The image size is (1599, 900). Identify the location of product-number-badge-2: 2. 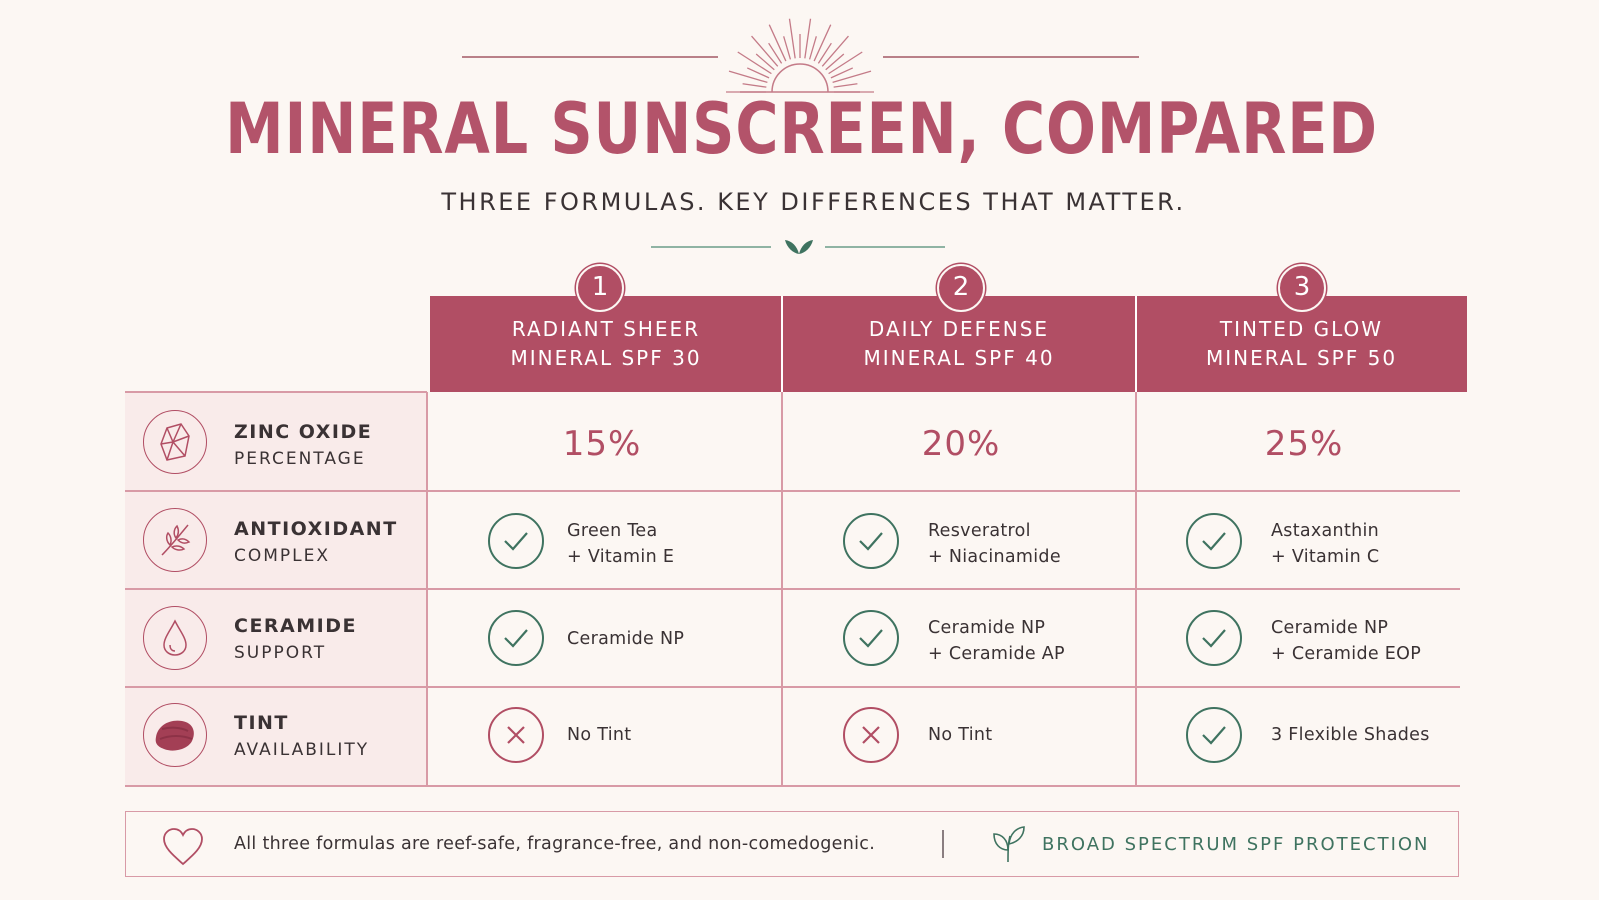
(961, 288).